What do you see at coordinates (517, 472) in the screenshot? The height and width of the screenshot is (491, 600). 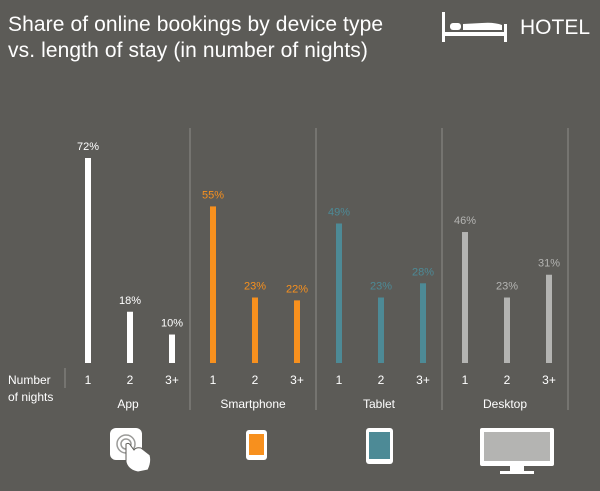 I see `desktop-icon-base` at bounding box center [517, 472].